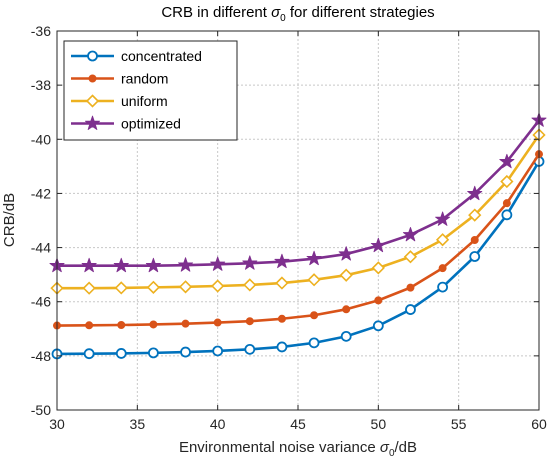 The height and width of the screenshot is (469, 550). I want to click on y-tick-label: -46, so click(41, 302).